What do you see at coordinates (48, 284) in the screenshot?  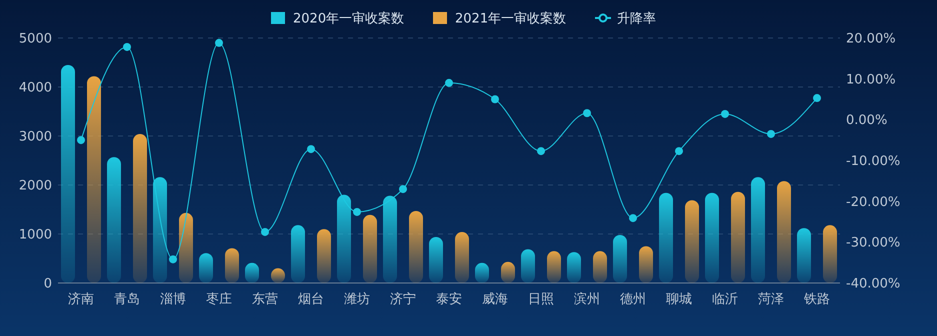 I see `y-tick-label: 0` at bounding box center [48, 284].